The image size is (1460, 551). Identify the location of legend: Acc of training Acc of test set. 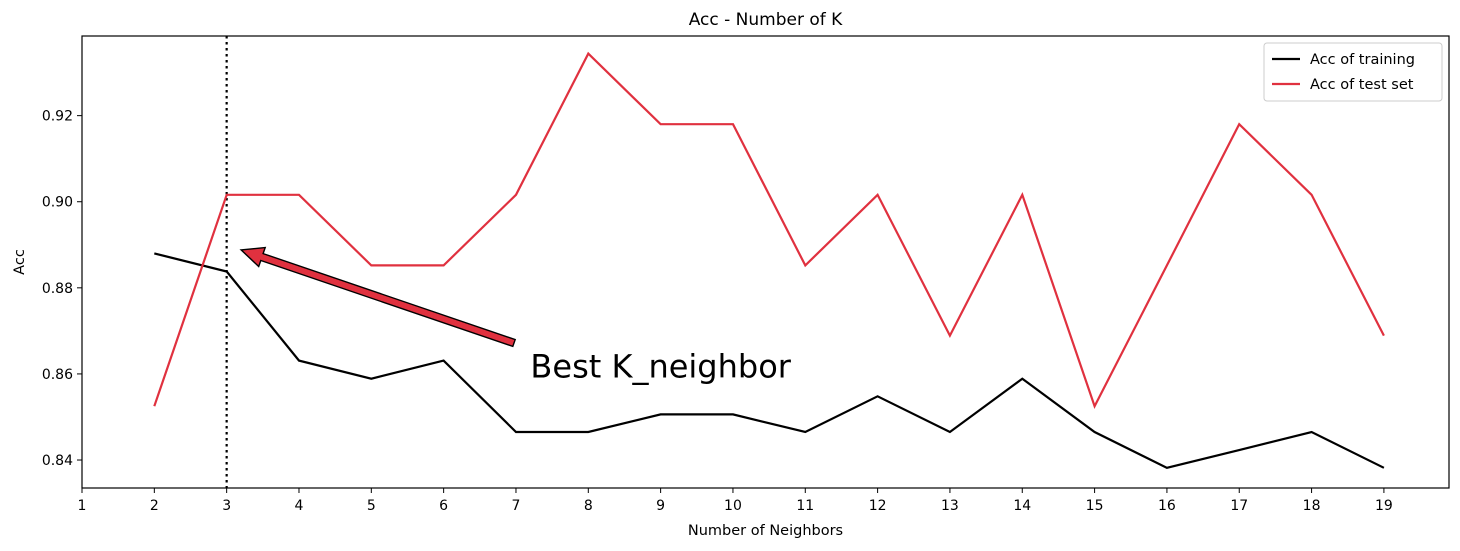
(1353, 72).